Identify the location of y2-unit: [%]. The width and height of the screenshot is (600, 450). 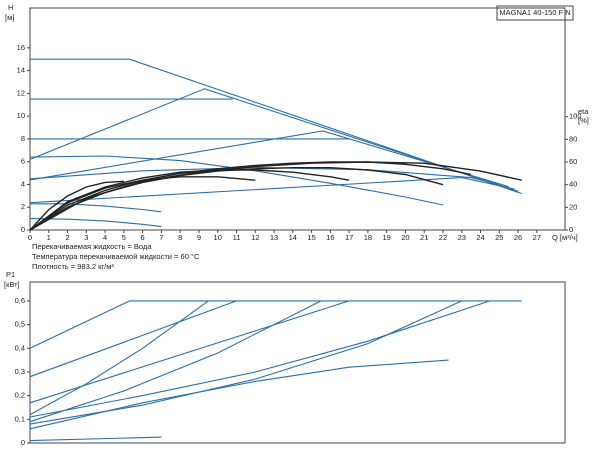
(583, 120).